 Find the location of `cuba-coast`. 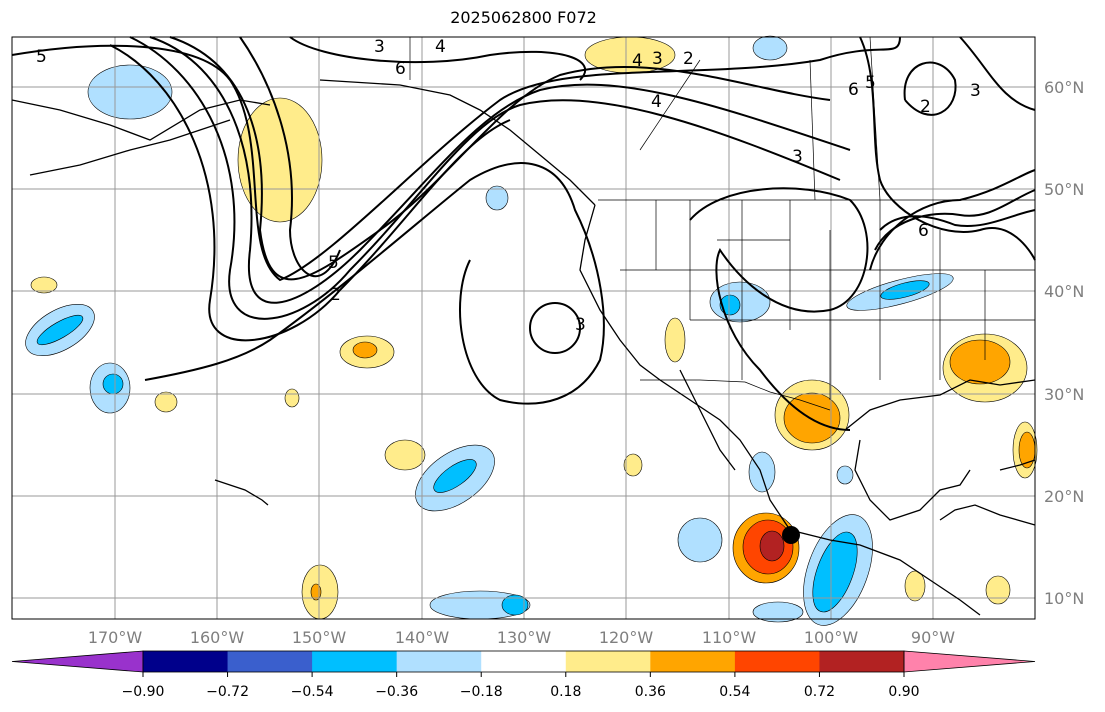

cuba-coast is located at coordinates (1017, 465).